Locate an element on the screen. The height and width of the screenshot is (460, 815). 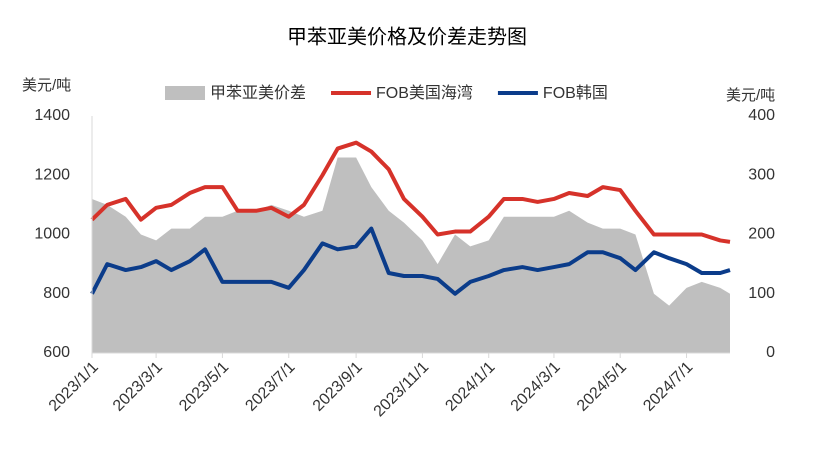
x-tick-label: 2023/9/1 is located at coordinates (338, 387).